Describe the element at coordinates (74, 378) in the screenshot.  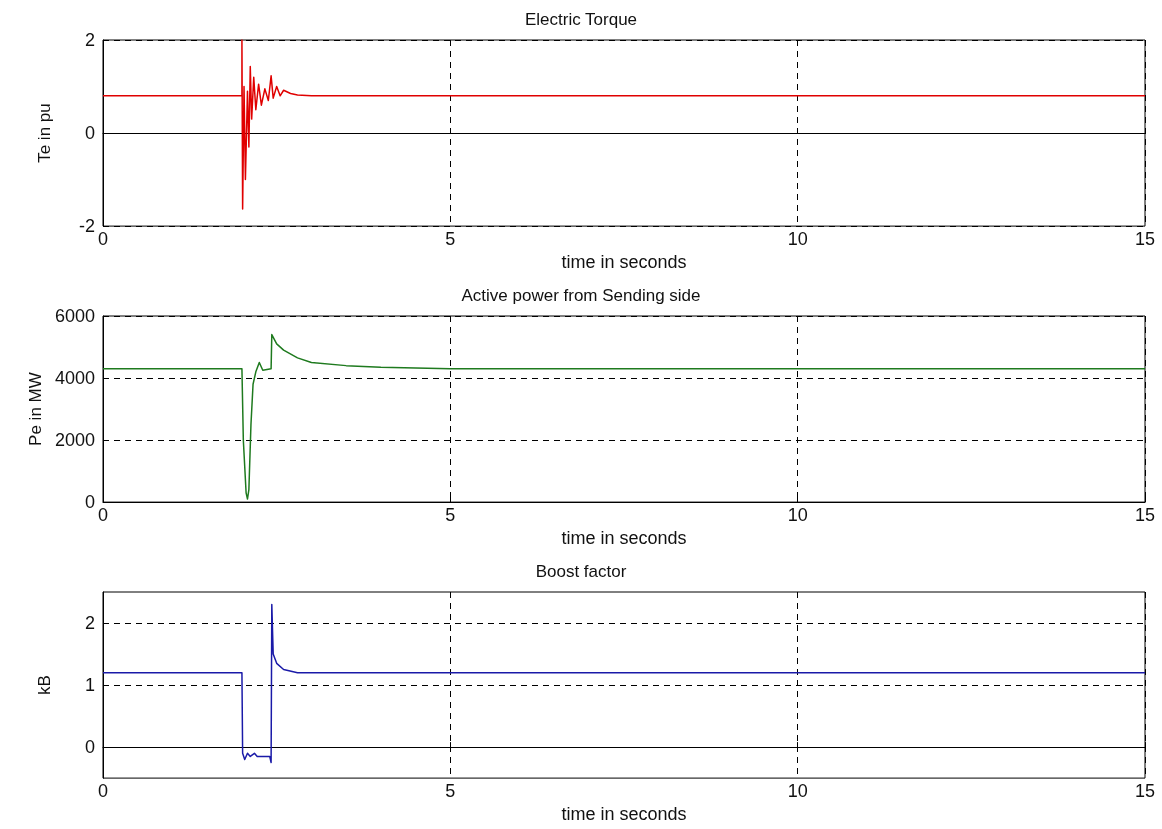
I see `y-tick-label: 4000` at that location.